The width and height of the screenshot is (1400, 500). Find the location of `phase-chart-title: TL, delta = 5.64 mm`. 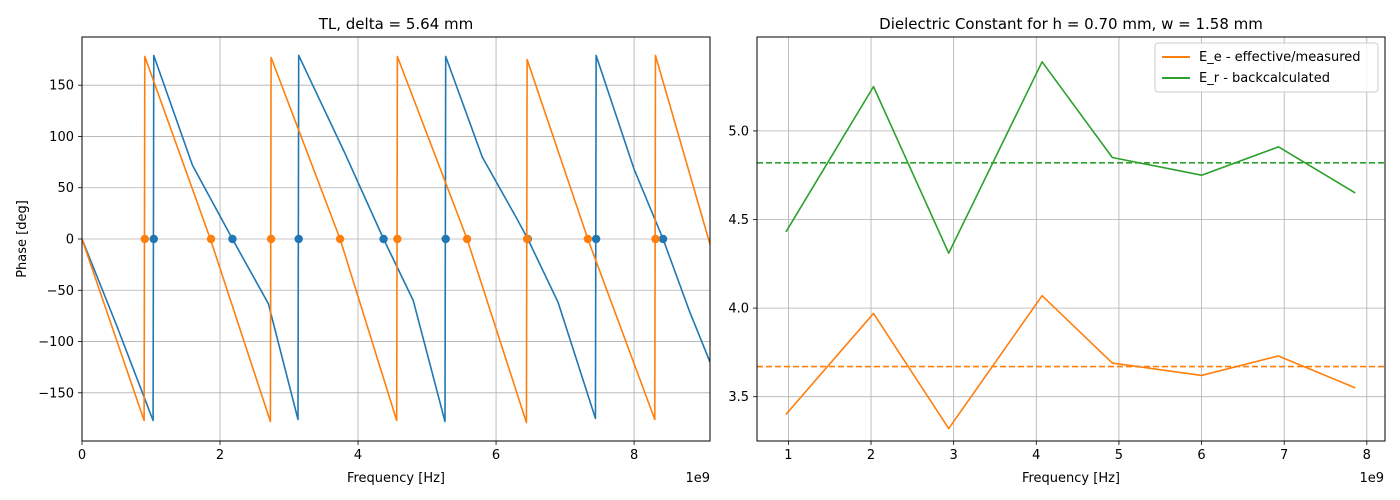

phase-chart-title: TL, delta = 5.64 mm is located at coordinates (396, 24).